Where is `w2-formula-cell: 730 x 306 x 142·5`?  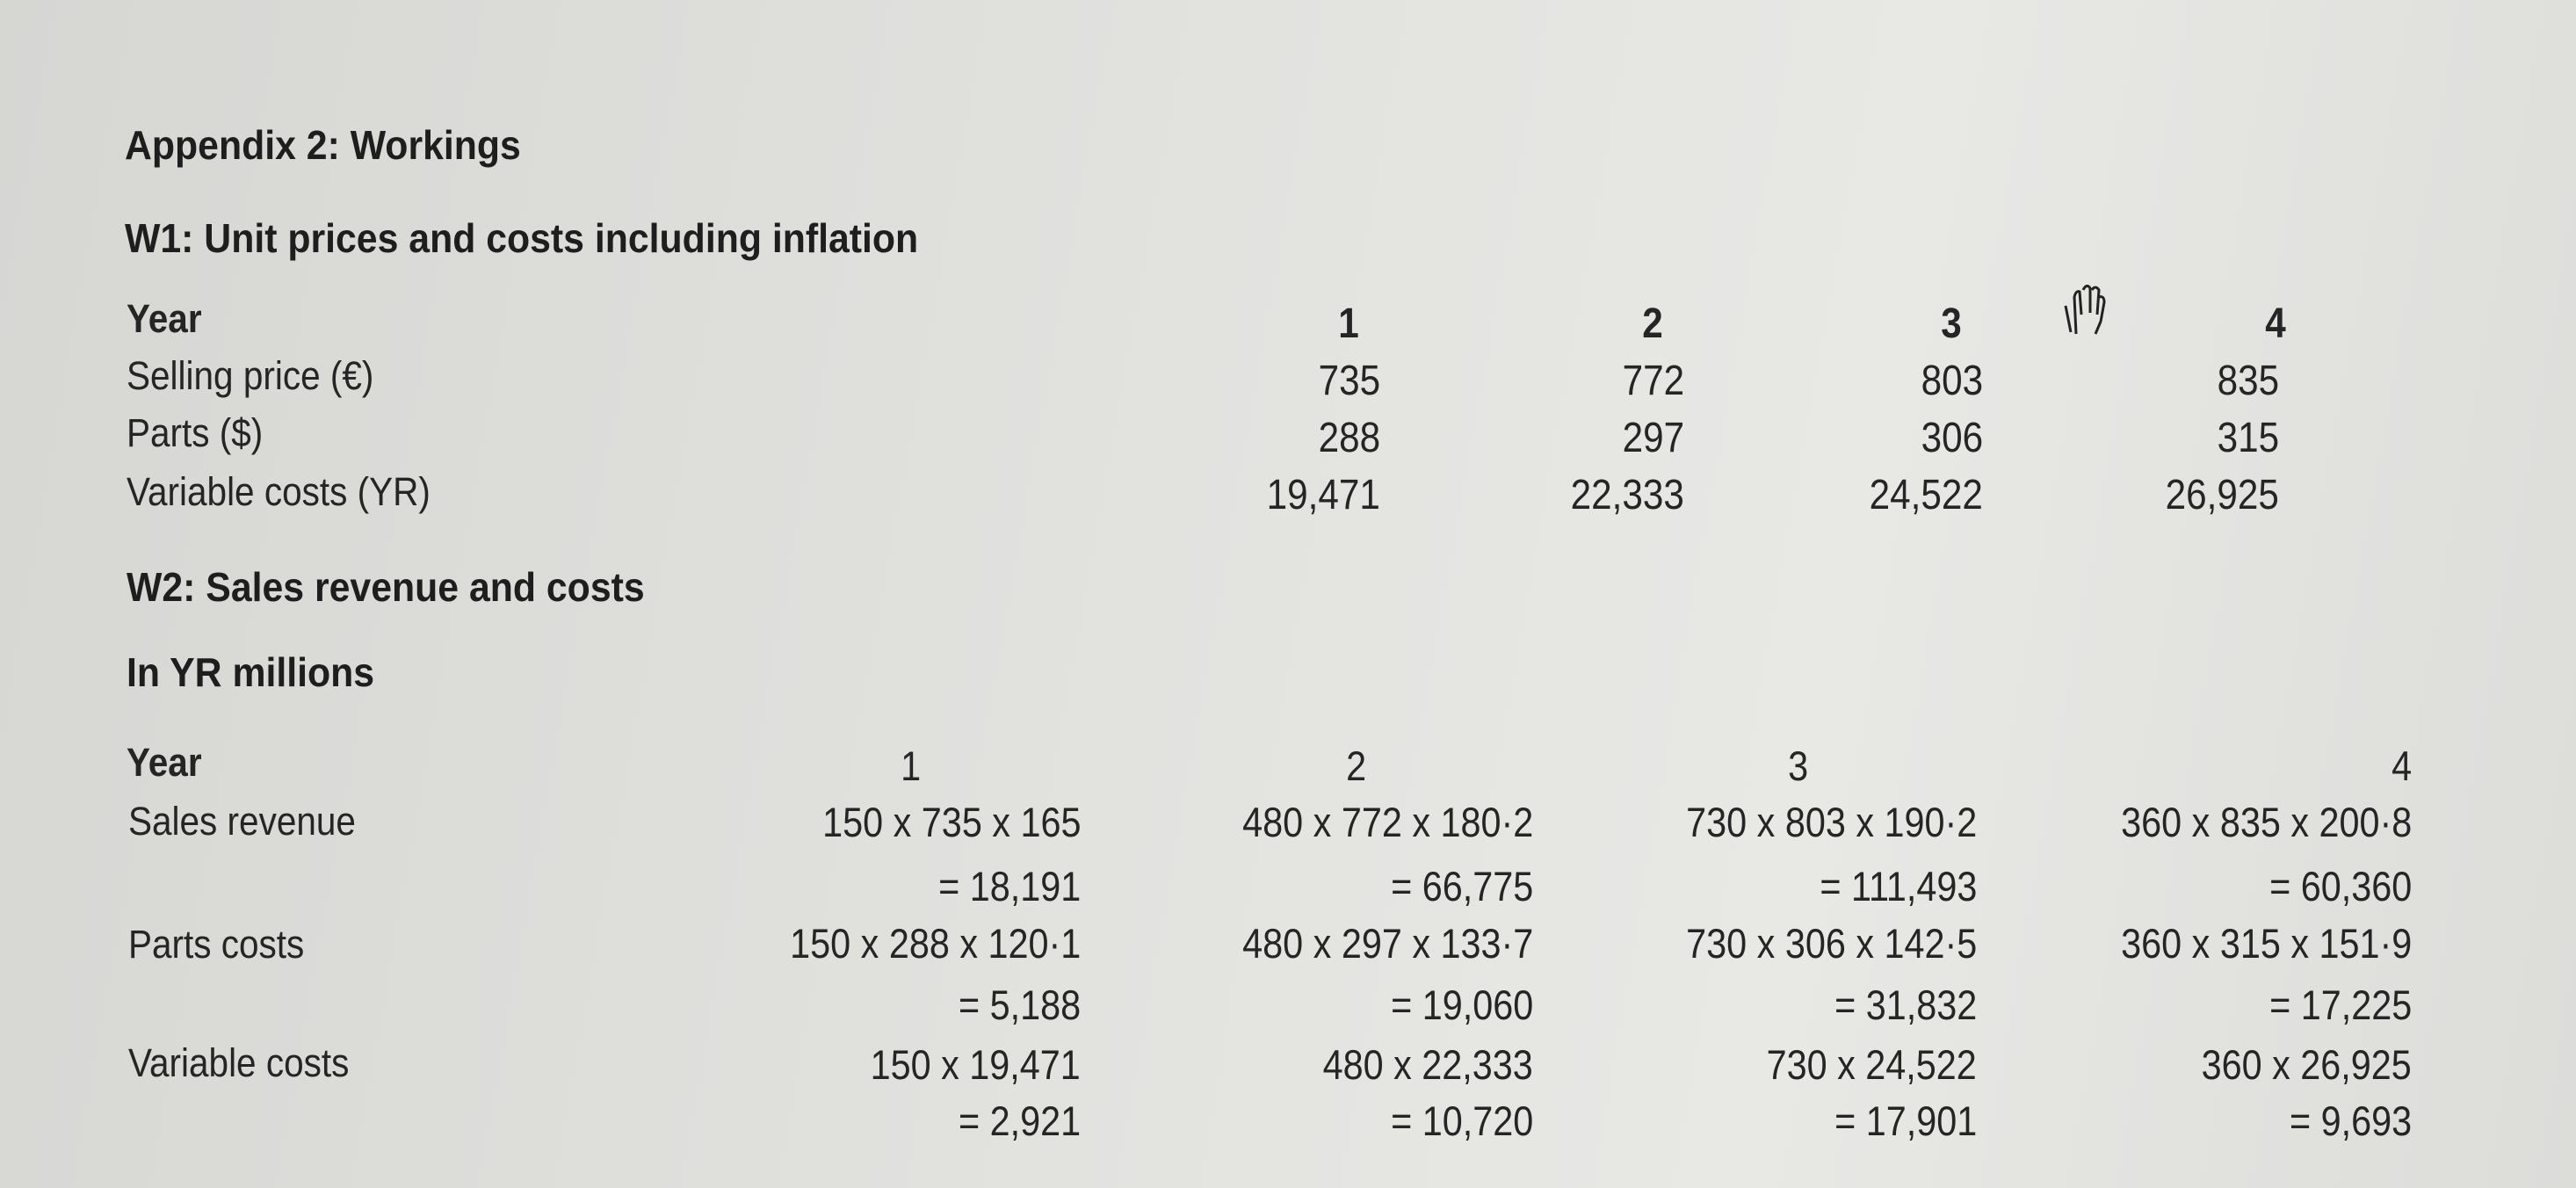 w2-formula-cell: 730 x 306 x 142·5 is located at coordinates (1831, 943).